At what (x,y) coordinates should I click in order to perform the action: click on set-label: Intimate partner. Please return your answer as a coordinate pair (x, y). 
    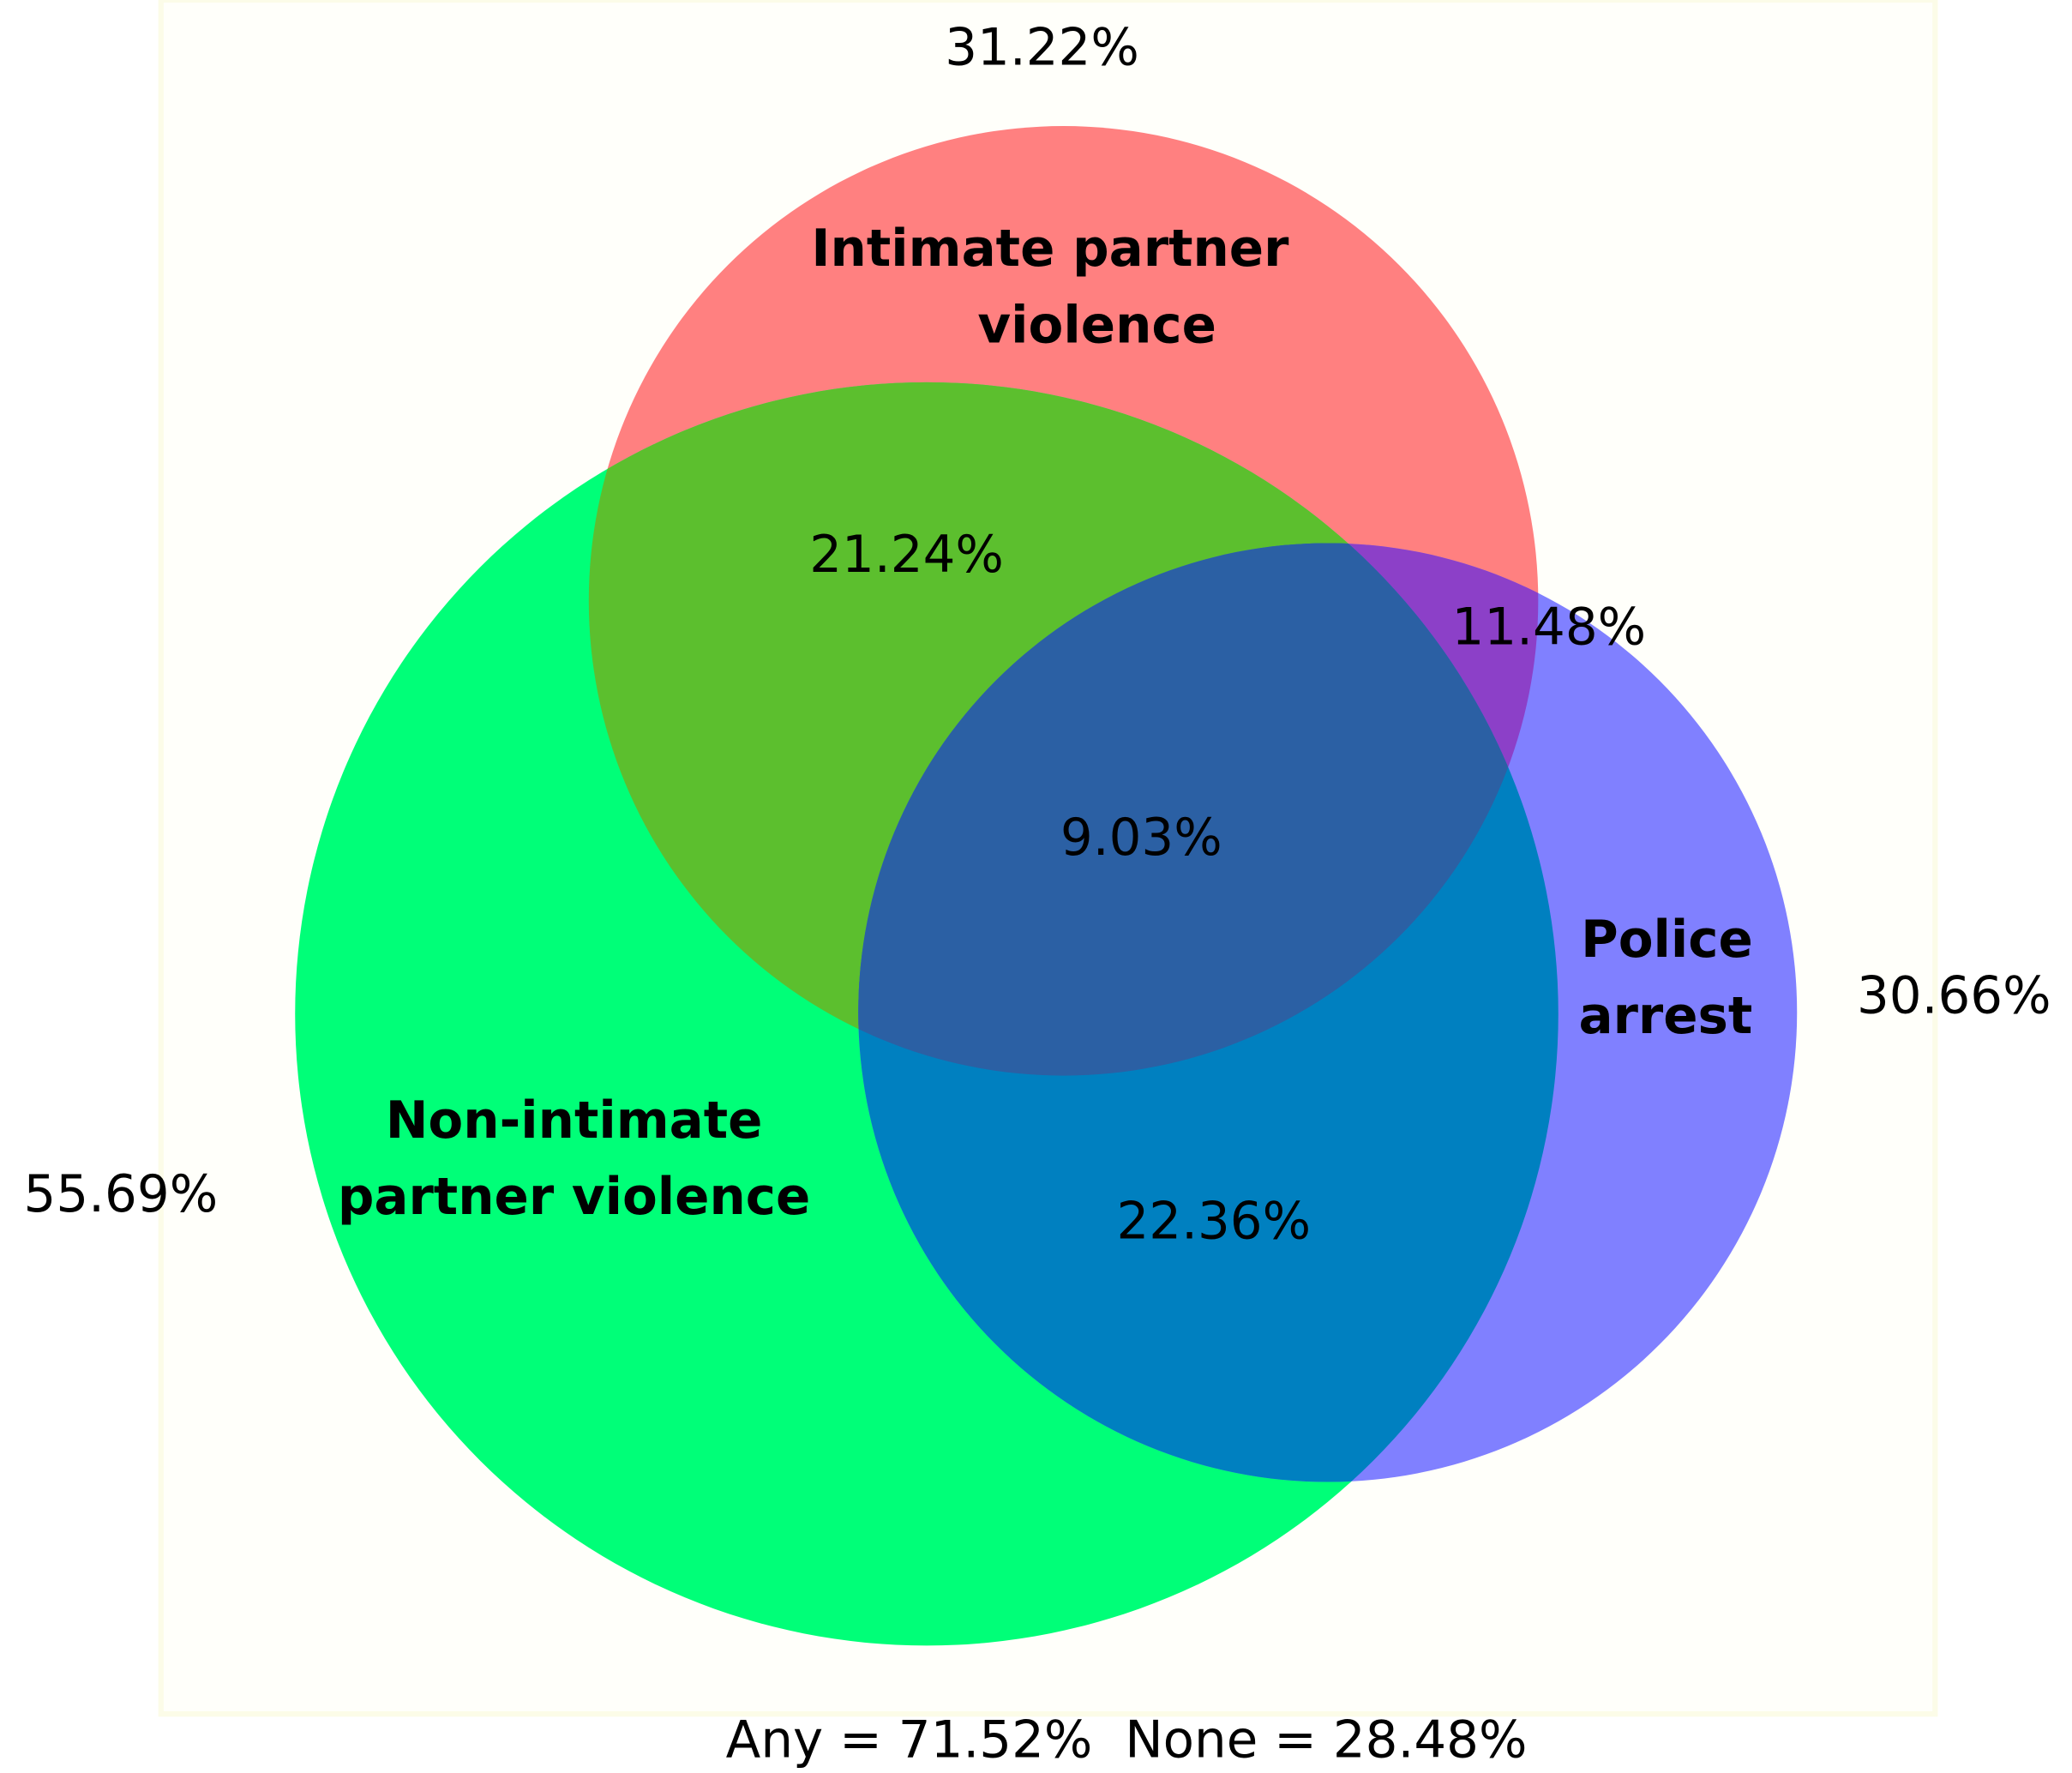
    Looking at the image, I should click on (1050, 249).